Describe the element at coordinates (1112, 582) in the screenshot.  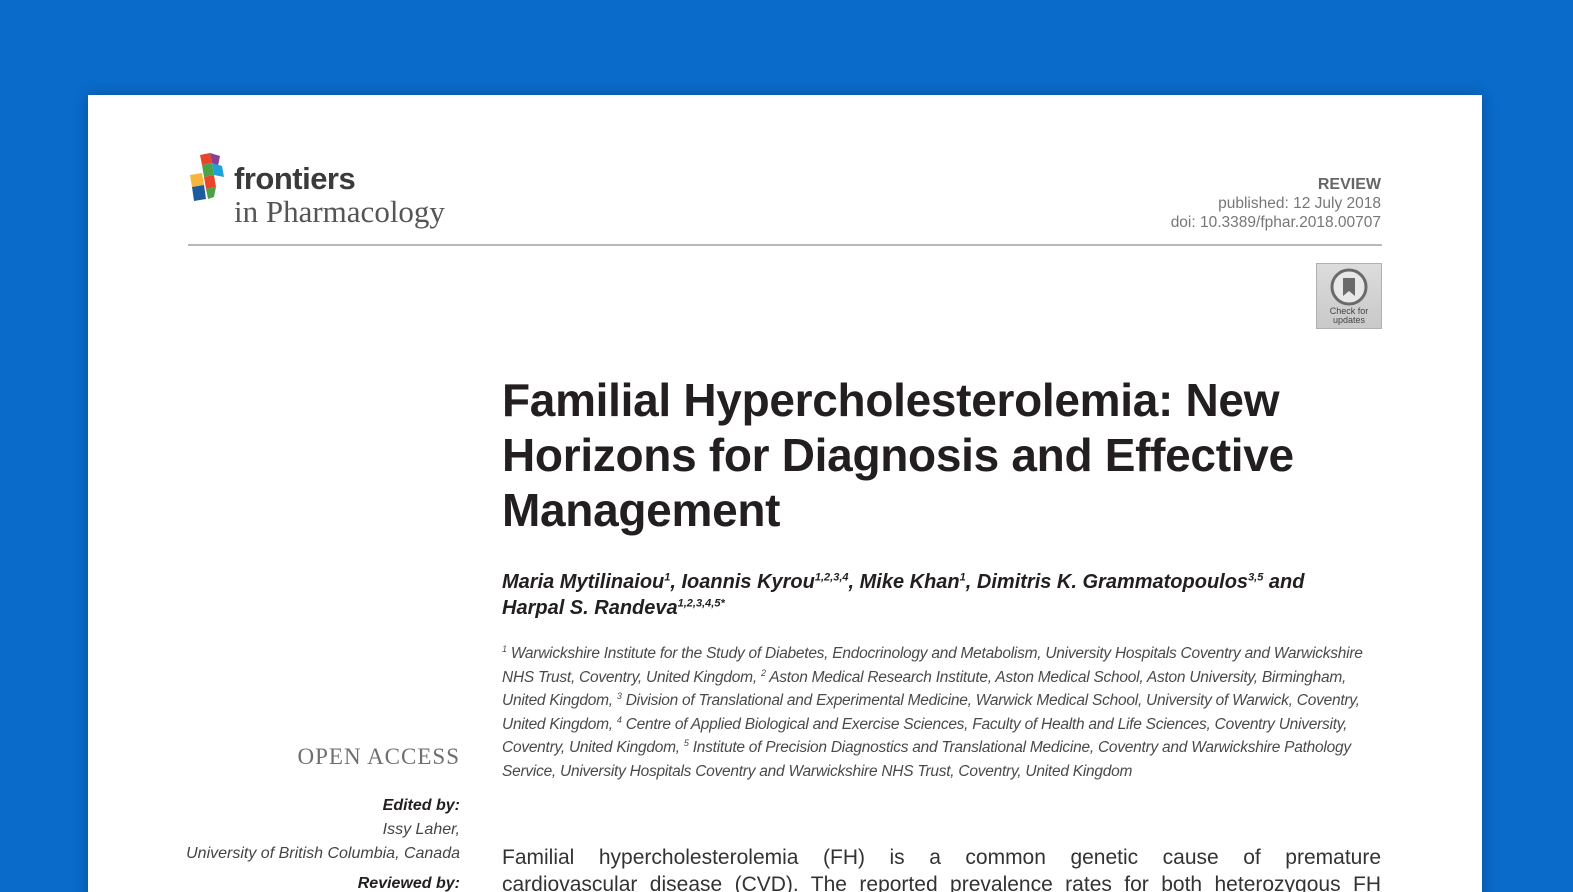
I see `author-name: Dimitris K. Grammatopoulos` at that location.